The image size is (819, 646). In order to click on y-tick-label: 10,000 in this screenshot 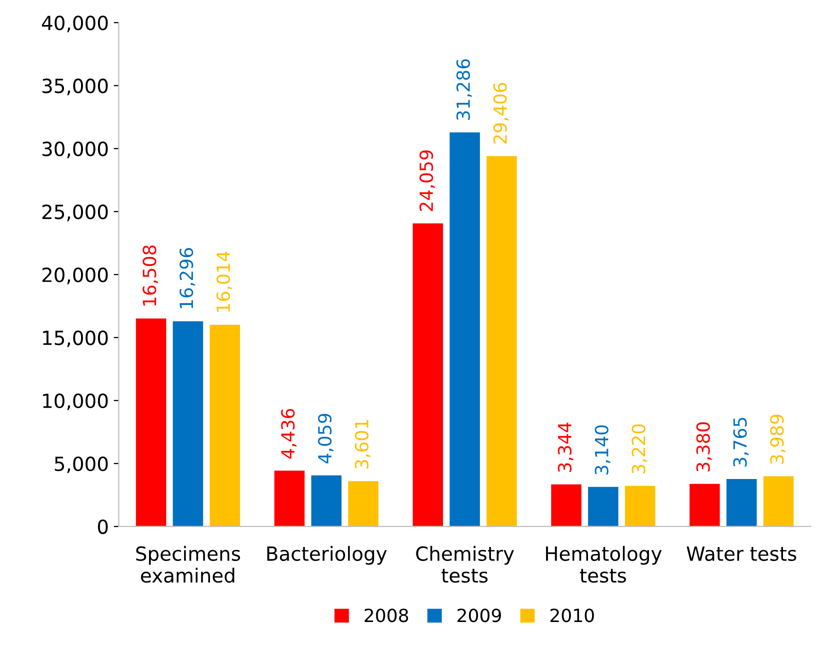, I will do `click(75, 401)`.